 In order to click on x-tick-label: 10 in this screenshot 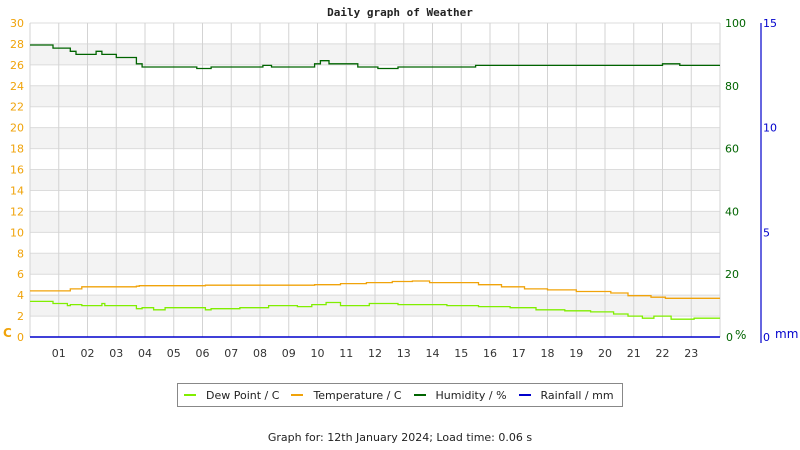, I will do `click(318, 353)`.